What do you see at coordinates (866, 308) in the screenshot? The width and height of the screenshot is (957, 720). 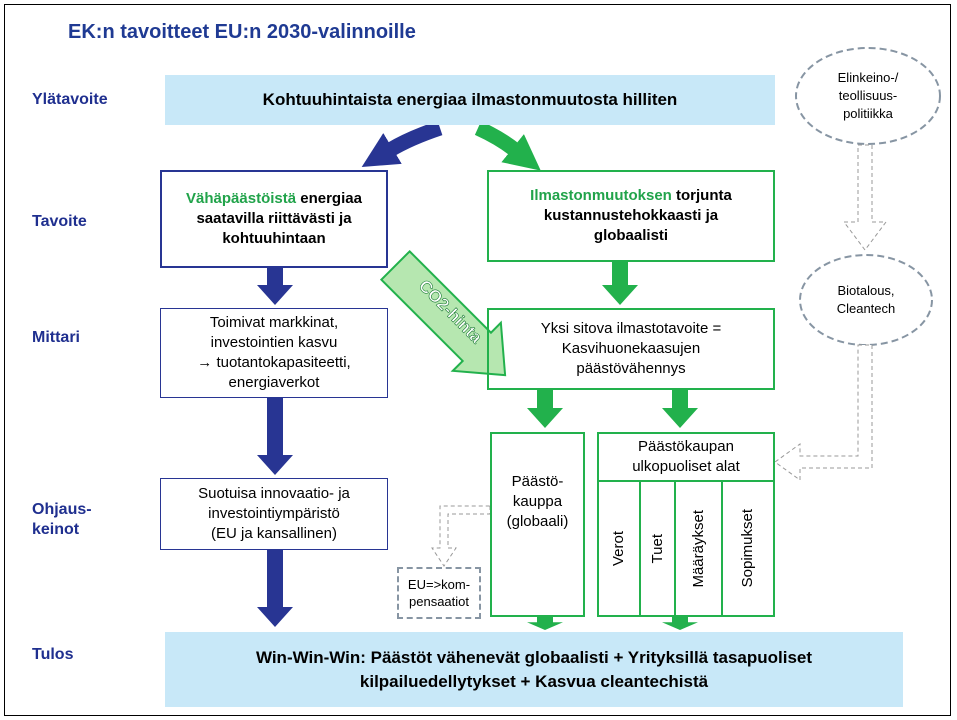 I see `text: Cleantech` at bounding box center [866, 308].